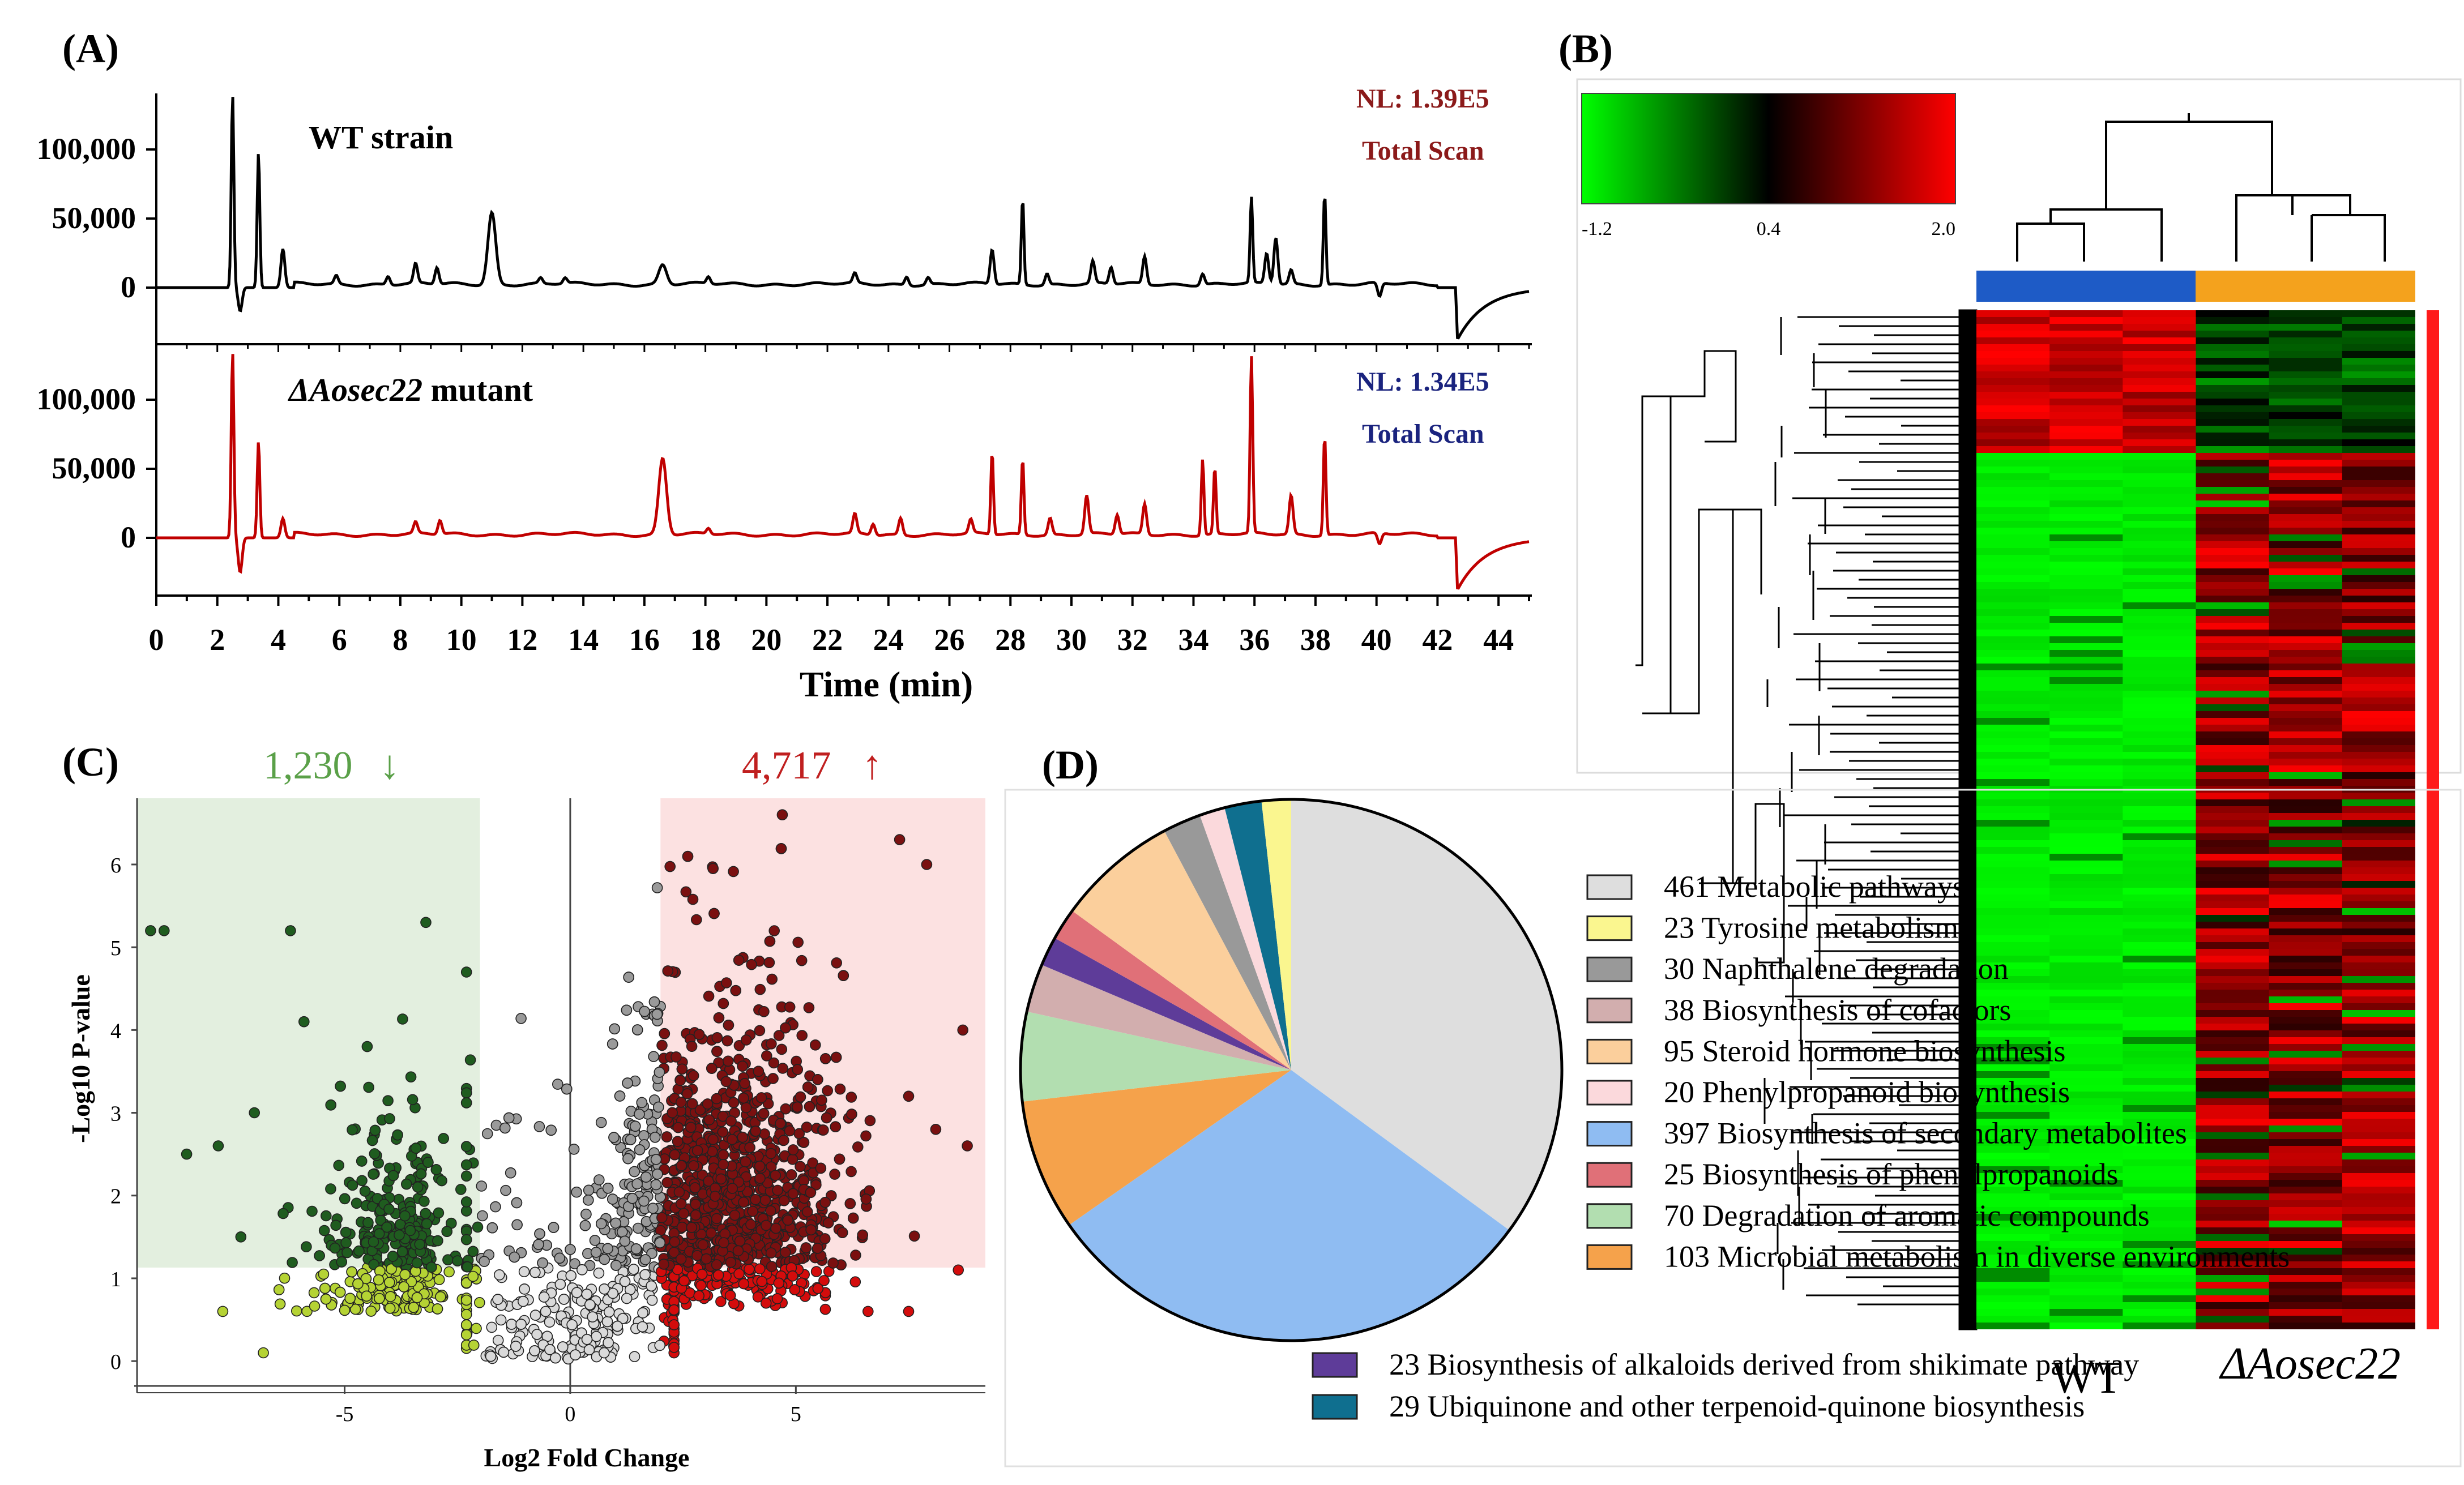 This screenshot has width=2464, height=1485. What do you see at coordinates (1498, 640) in the screenshot?
I see `chrom-x-tick-label: 44` at bounding box center [1498, 640].